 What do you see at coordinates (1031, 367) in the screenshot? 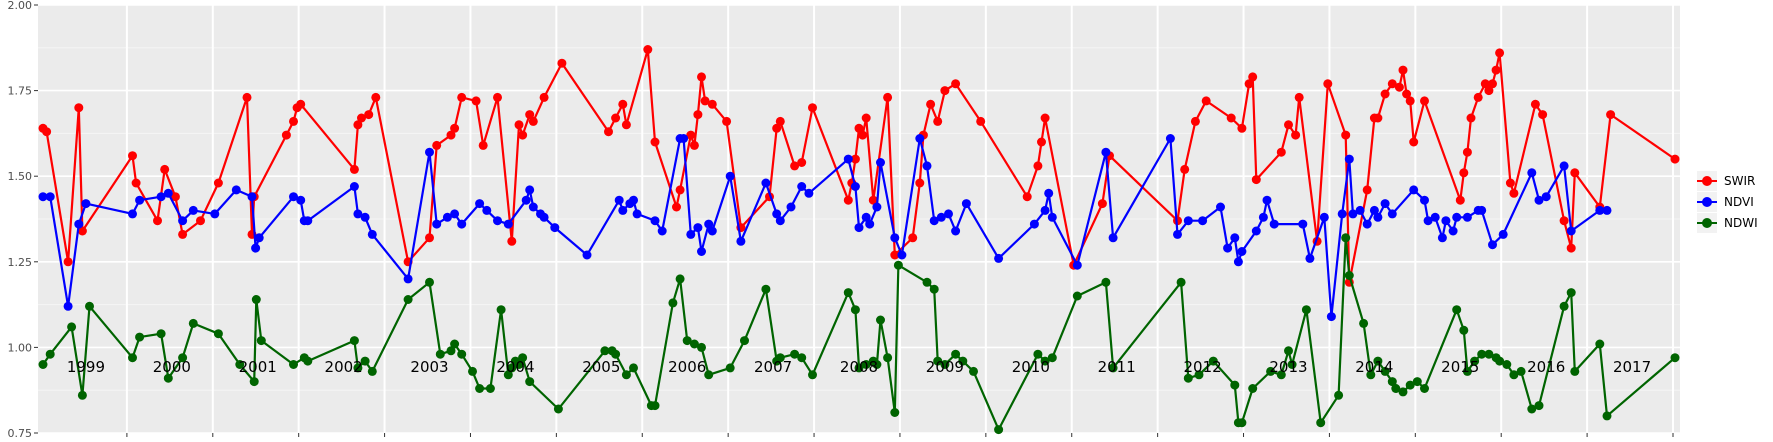
I see `year-label: 2010` at bounding box center [1031, 367].